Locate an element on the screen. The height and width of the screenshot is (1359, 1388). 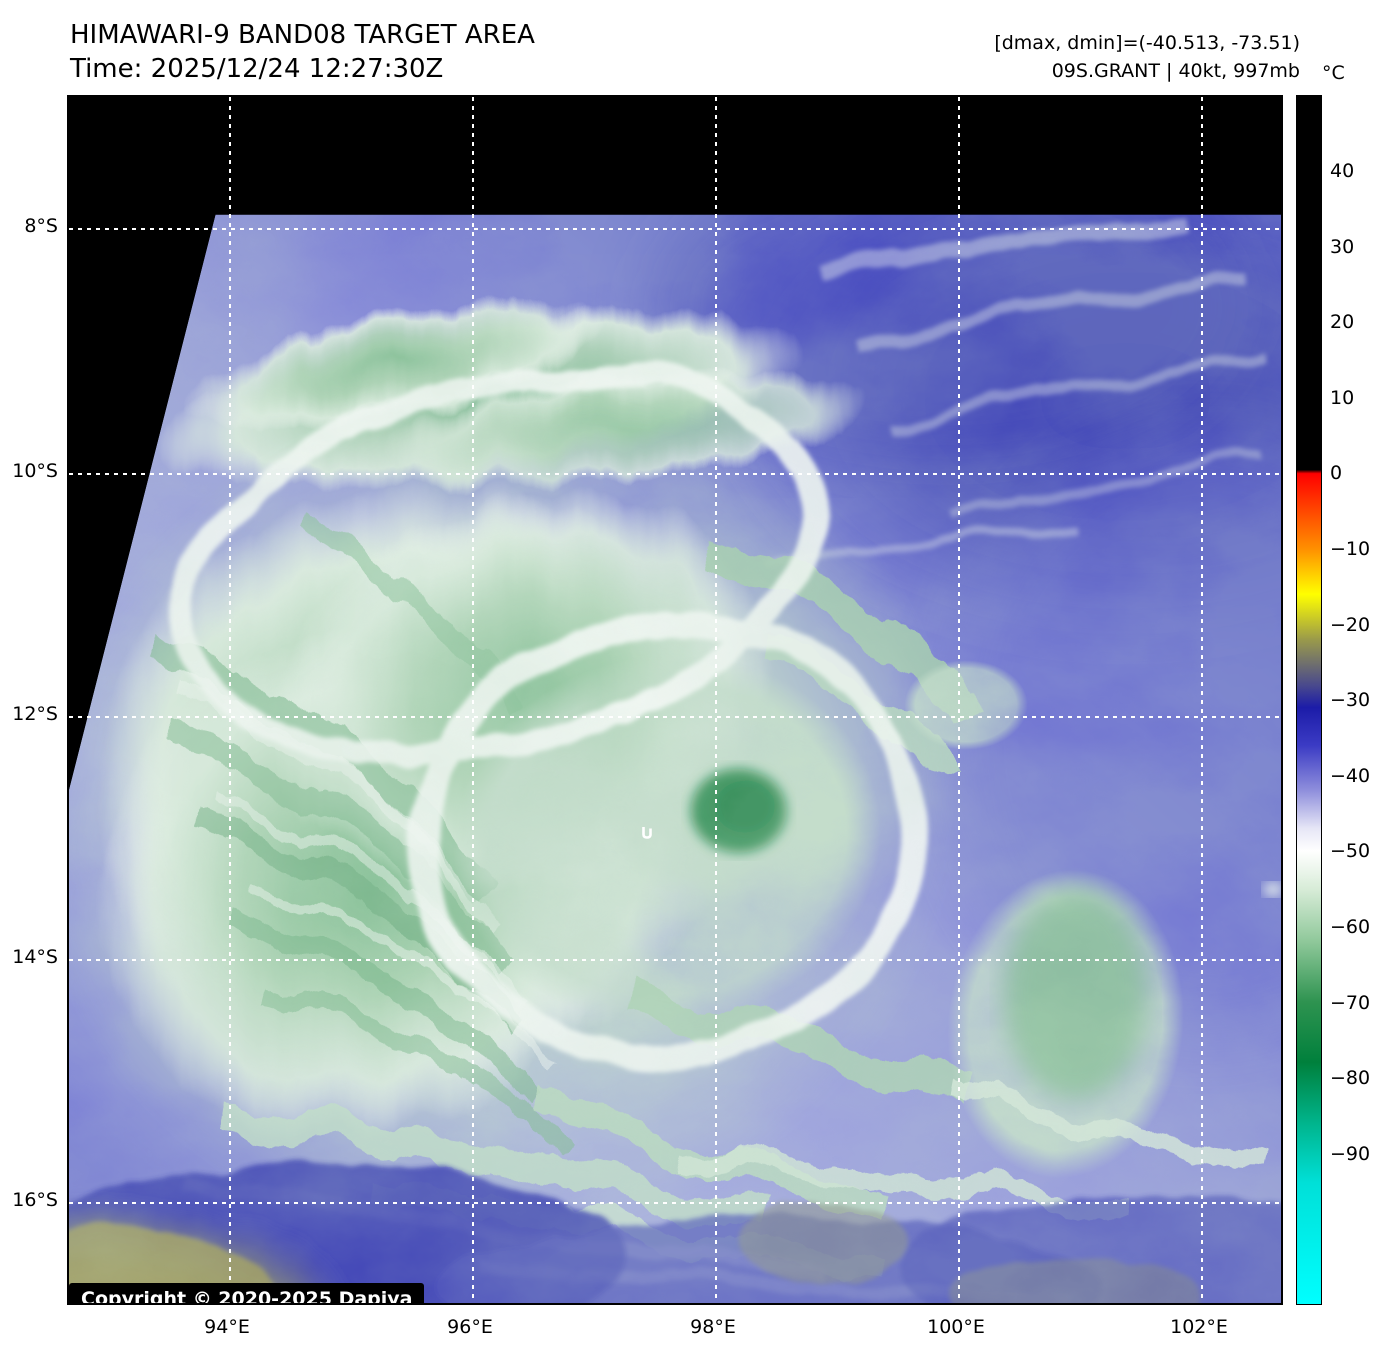
ytick-label-14s: 14°S is located at coordinates (35, 957).